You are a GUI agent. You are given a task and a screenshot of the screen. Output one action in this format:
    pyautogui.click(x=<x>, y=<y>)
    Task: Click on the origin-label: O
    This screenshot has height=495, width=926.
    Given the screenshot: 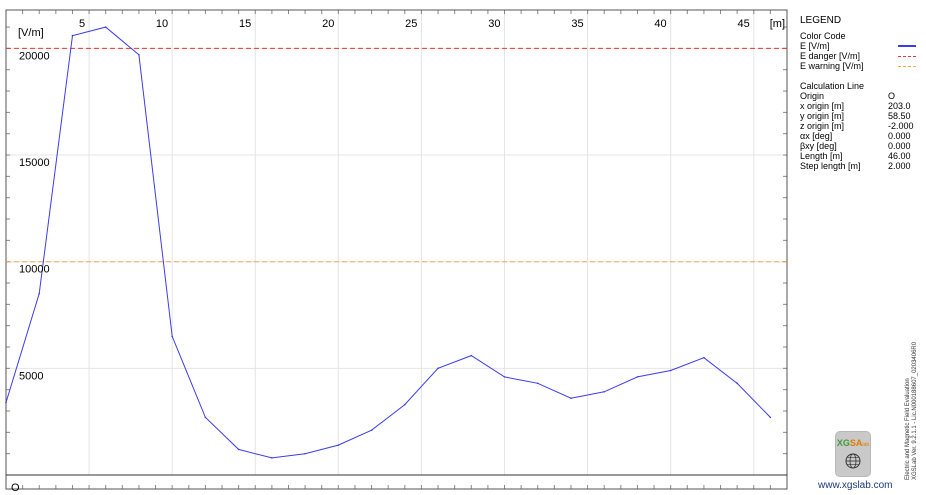 What is the action you would take?
    pyautogui.click(x=15, y=488)
    